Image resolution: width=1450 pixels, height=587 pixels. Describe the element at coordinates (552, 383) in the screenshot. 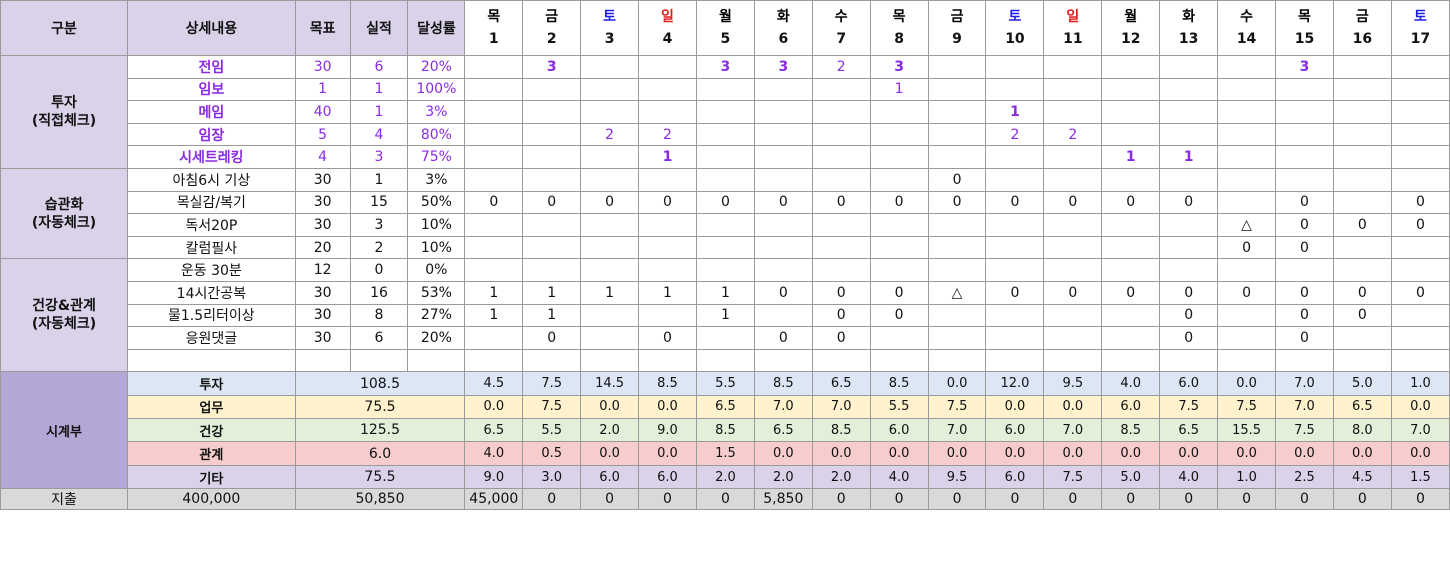

I see `timebook-value: 7.5` at that location.